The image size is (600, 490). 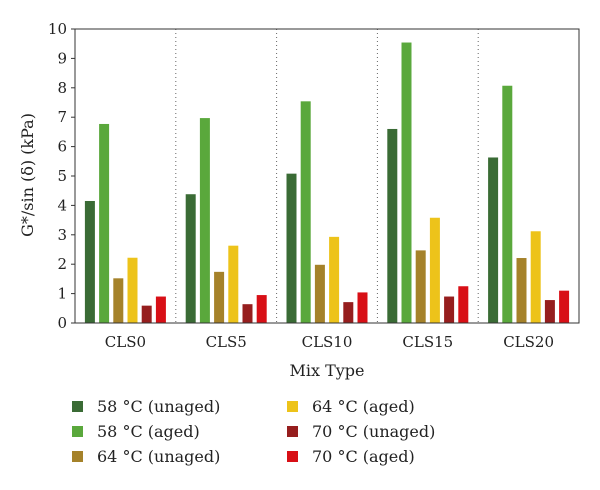 I want to click on x-axis-ticks: CLS0 CLS5 CLS10 CLS15 CLS20, so click(x=329, y=342).